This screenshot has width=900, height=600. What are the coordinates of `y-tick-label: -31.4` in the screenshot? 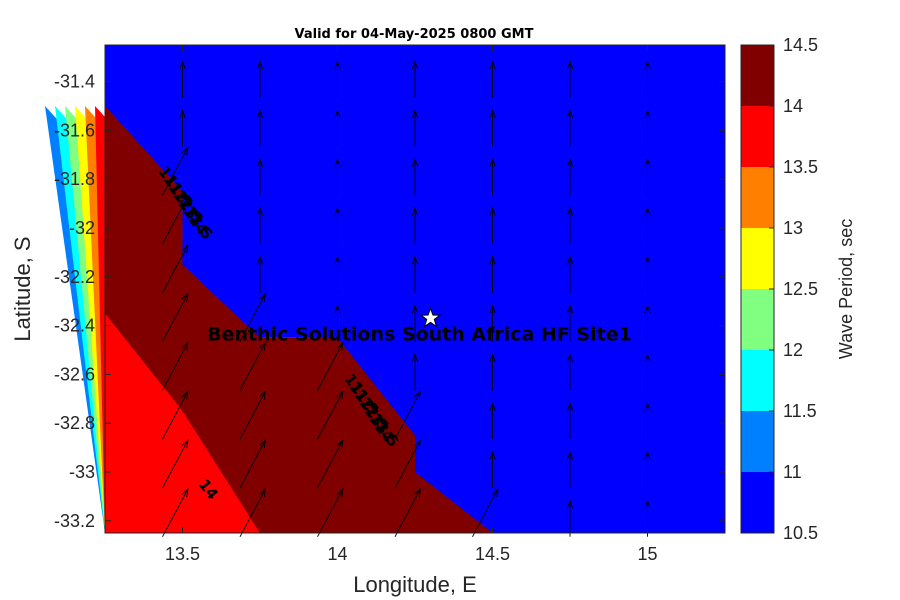 It's located at (74, 82).